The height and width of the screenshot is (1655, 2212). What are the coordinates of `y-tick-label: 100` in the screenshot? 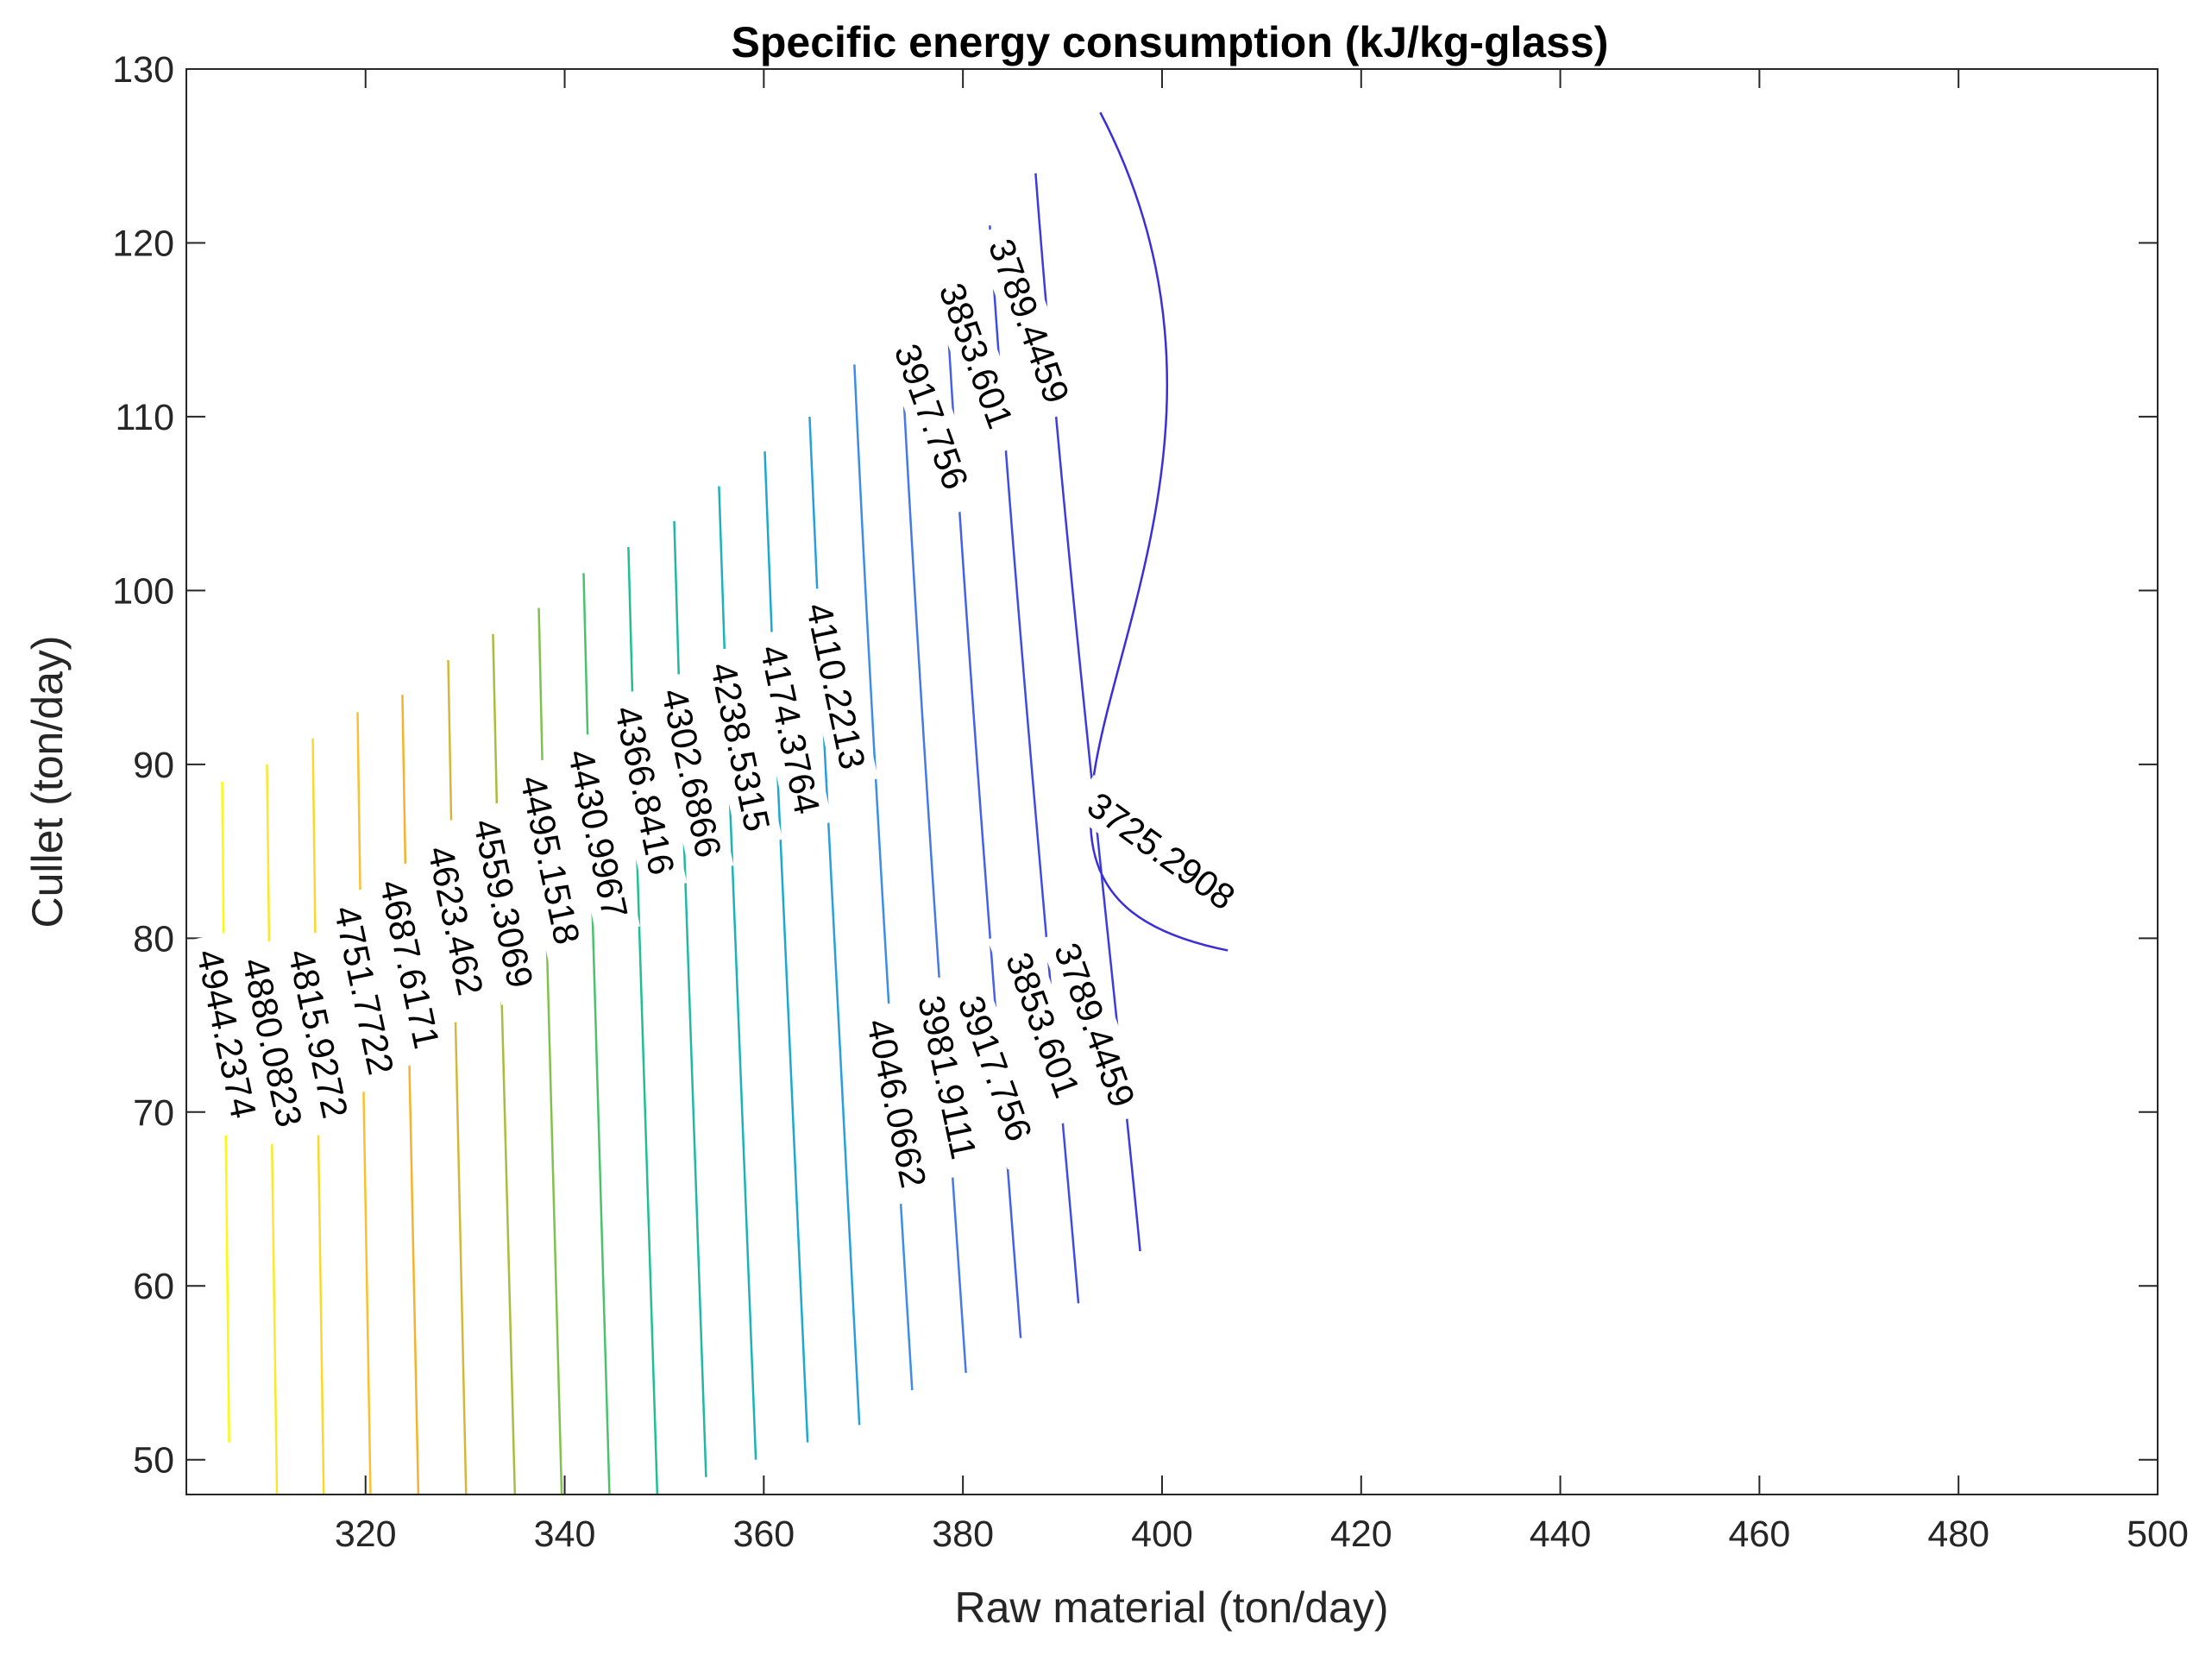 It's located at (143, 591).